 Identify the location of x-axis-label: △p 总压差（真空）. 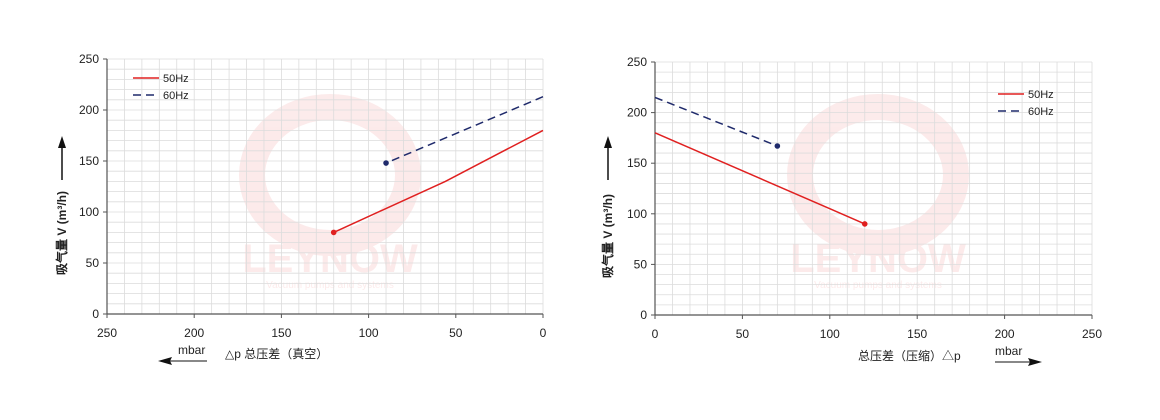
(276, 354).